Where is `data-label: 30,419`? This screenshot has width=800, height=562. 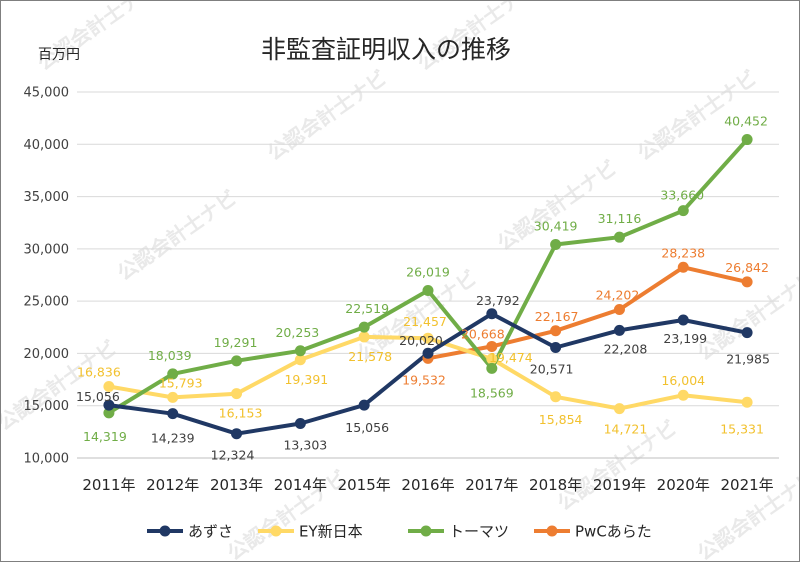 data-label: 30,419 is located at coordinates (556, 225).